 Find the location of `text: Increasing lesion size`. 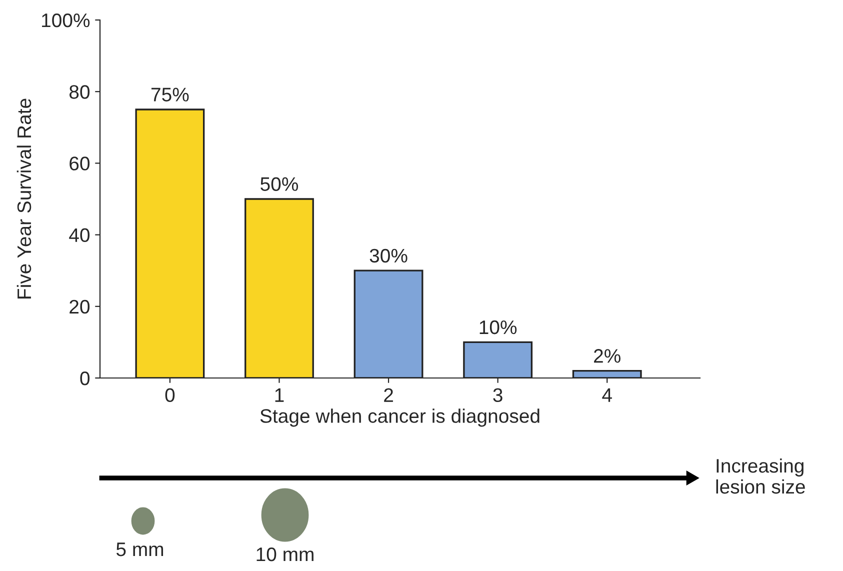

text: Increasing lesion size is located at coordinates (760, 476).